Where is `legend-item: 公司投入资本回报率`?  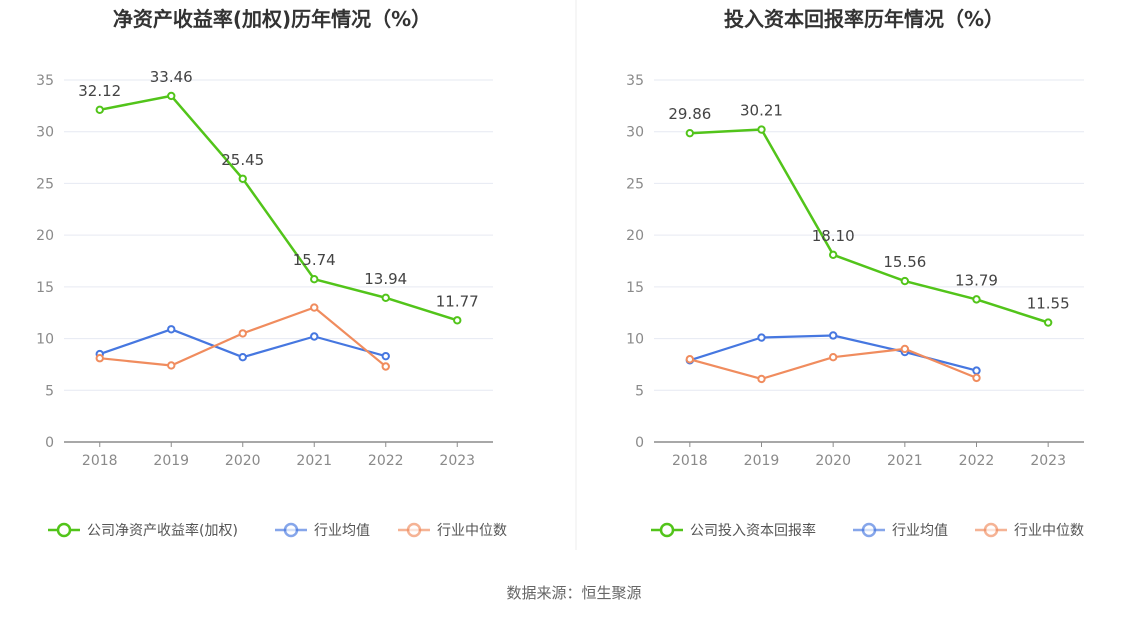
legend-item: 公司投入资本回报率 is located at coordinates (733, 530).